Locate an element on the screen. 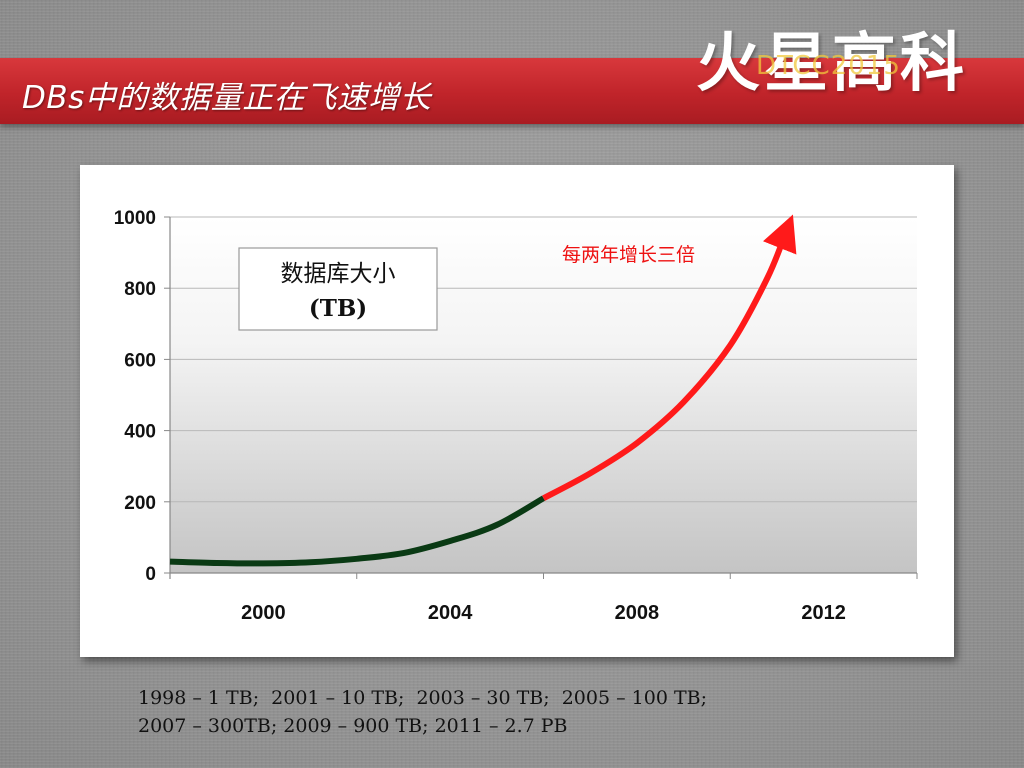  title-banner is located at coordinates (512, 91).